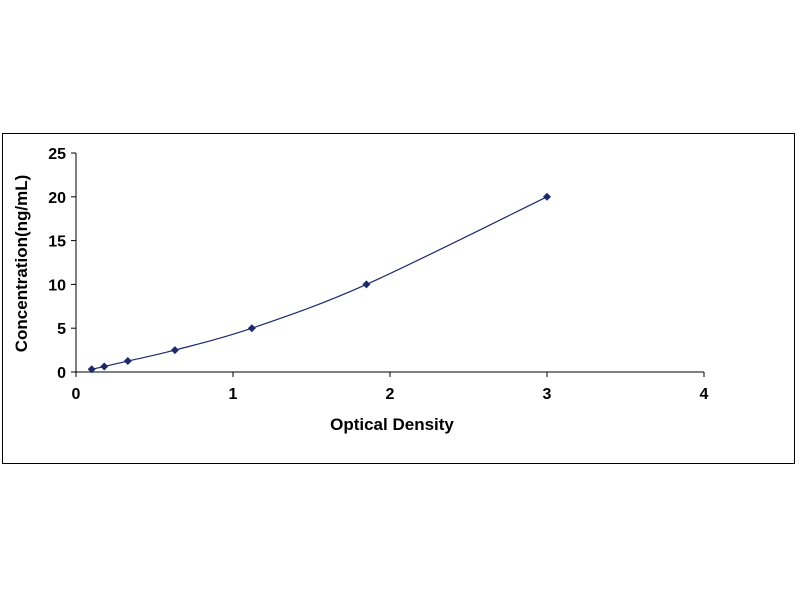 Image resolution: width=800 pixels, height=600 pixels. I want to click on y-tick-label: 10, so click(57, 285).